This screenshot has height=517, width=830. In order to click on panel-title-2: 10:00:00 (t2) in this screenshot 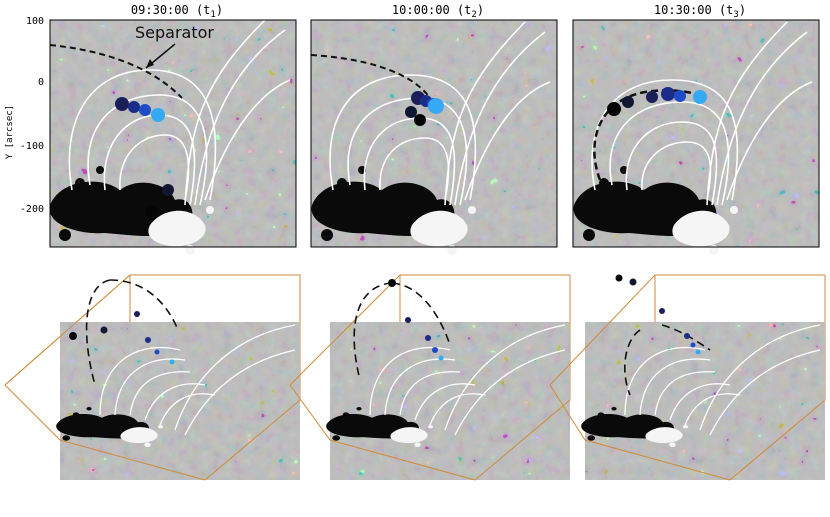, I will do `click(438, 11)`.